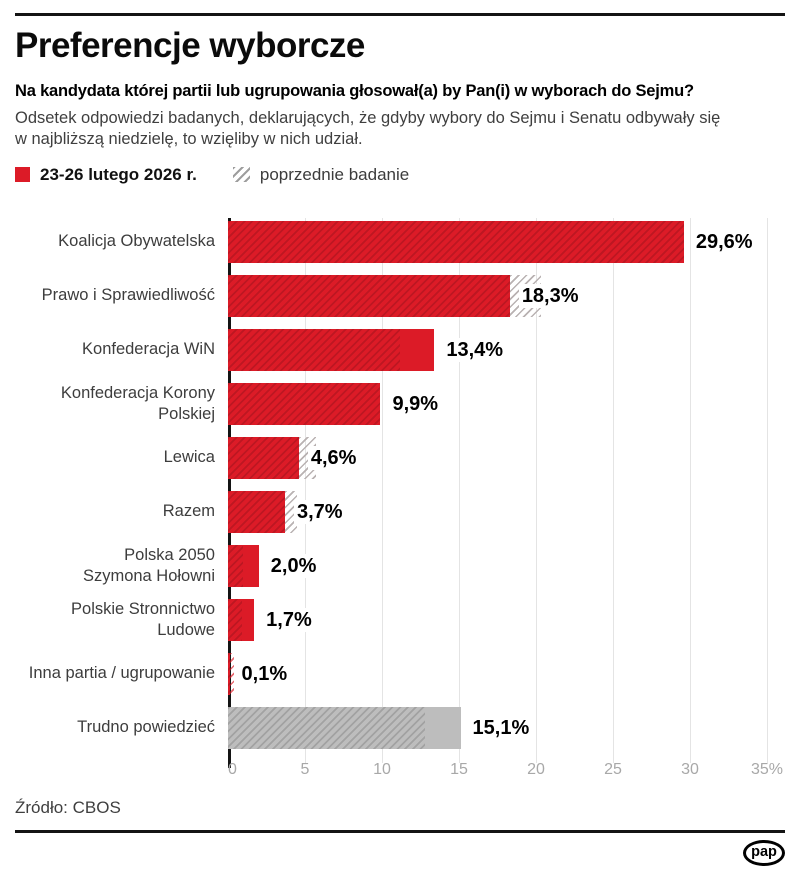 The image size is (800, 880). What do you see at coordinates (188, 511) in the screenshot?
I see `category-label-line: Razem` at bounding box center [188, 511].